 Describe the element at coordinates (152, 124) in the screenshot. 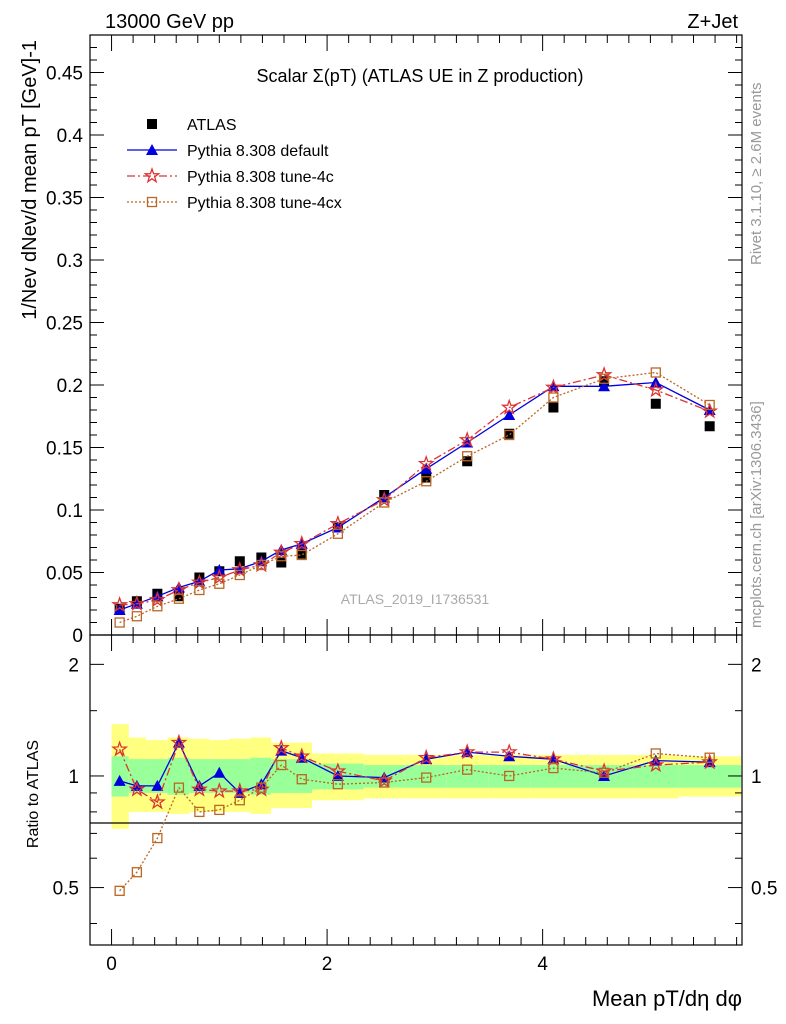

I see `legend-marker` at that location.